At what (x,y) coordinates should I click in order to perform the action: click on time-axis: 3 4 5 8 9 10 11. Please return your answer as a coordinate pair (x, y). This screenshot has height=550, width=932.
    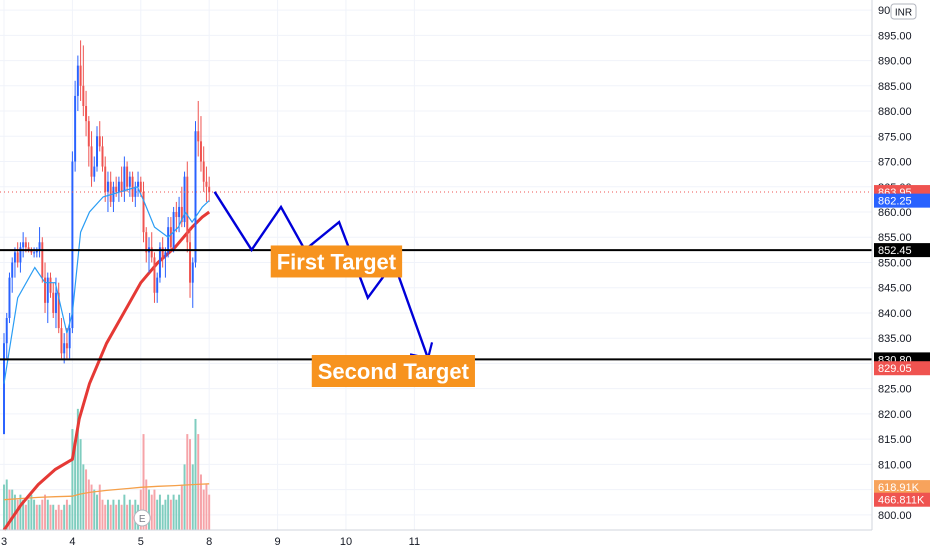
    Looking at the image, I should click on (210, 542).